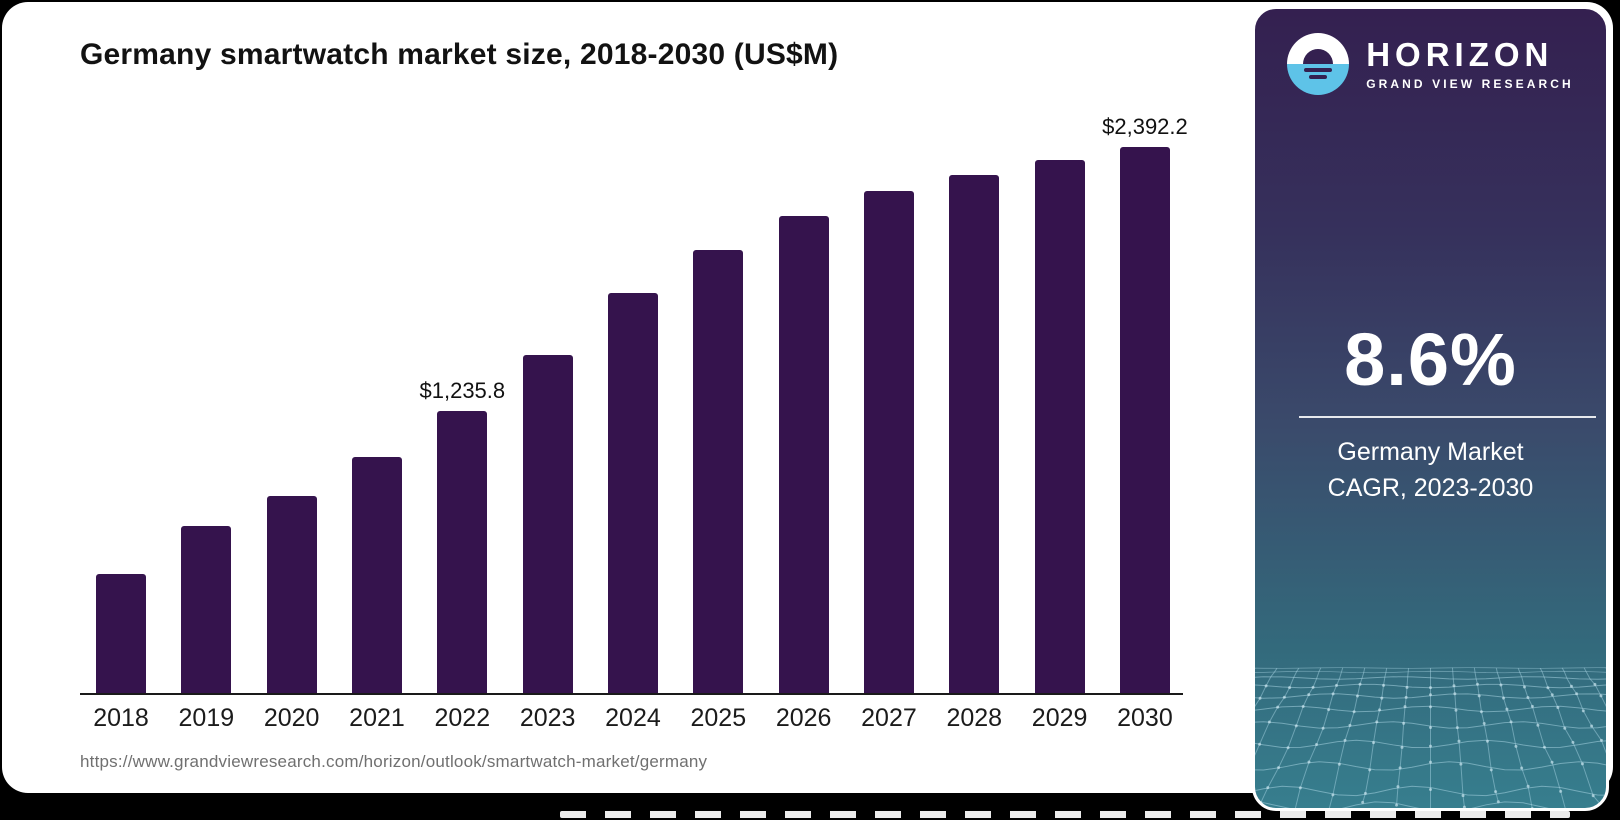 The image size is (1620, 820). What do you see at coordinates (803, 718) in the screenshot?
I see `x-axis-label: 2026` at bounding box center [803, 718].